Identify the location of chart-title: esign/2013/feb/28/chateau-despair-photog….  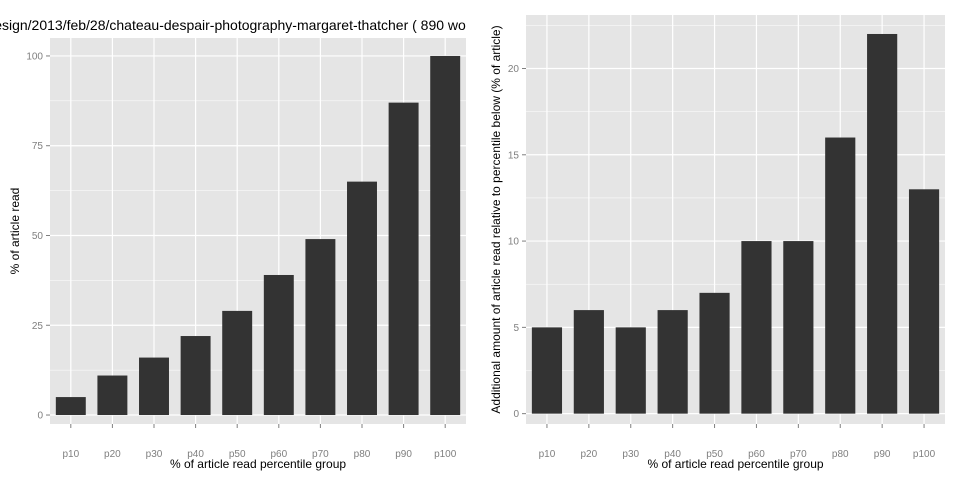
(233, 25).